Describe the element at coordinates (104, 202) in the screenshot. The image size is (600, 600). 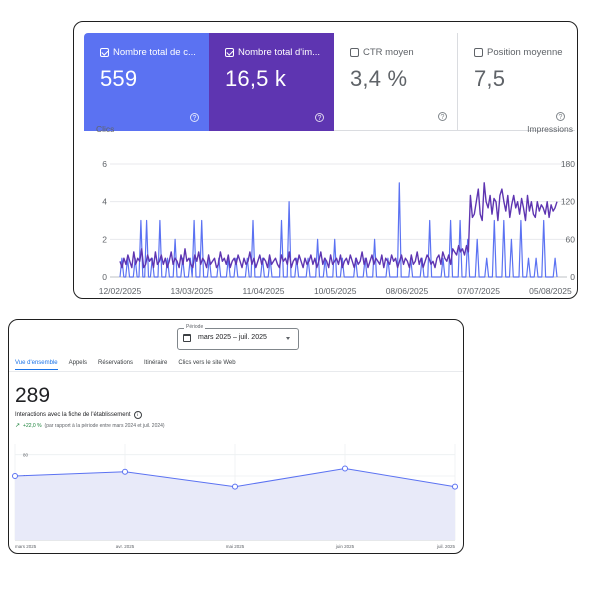
I see `y-tick-left: 4` at that location.